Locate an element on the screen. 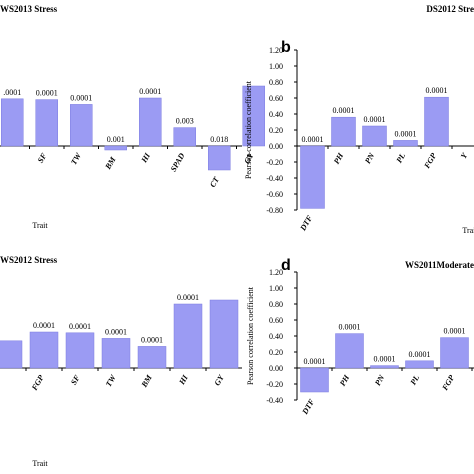  chart-b-y-tick-label: 1.00 is located at coordinates (276, 66).